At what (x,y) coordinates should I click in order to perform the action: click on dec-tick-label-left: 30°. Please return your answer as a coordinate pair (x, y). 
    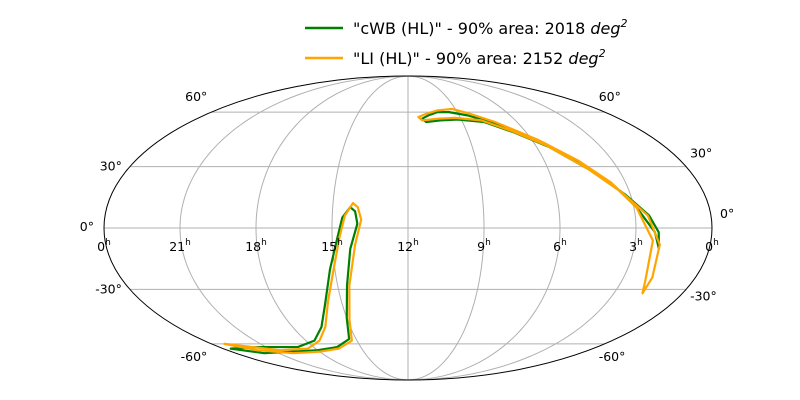
    Looking at the image, I should click on (111, 166).